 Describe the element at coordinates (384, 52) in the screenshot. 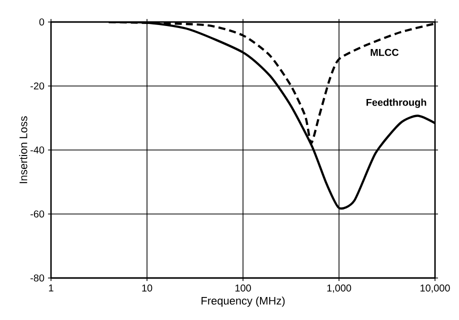

I see `series-label: MLCC` at that location.